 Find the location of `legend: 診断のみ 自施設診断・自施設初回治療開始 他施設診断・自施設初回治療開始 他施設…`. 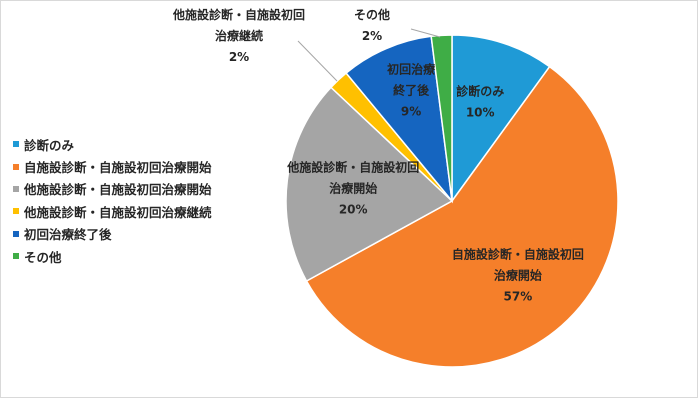

legend: 診断のみ 自施設診断・自施設初回治療開始 他施設診断・自施設初回治療開始 他施設… is located at coordinates (112, 200).